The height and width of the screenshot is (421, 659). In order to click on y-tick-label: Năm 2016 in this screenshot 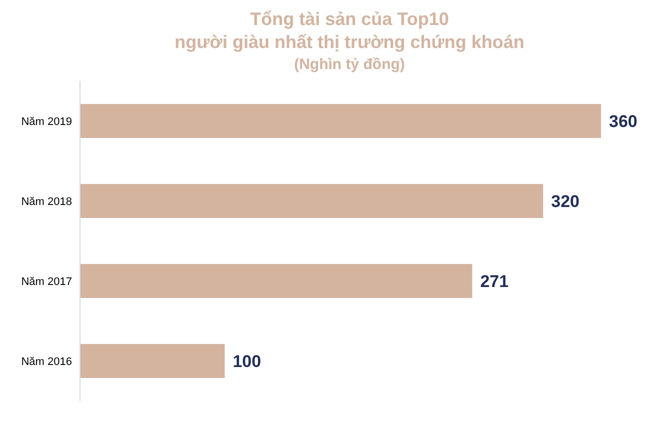, I will do `click(46, 362)`.